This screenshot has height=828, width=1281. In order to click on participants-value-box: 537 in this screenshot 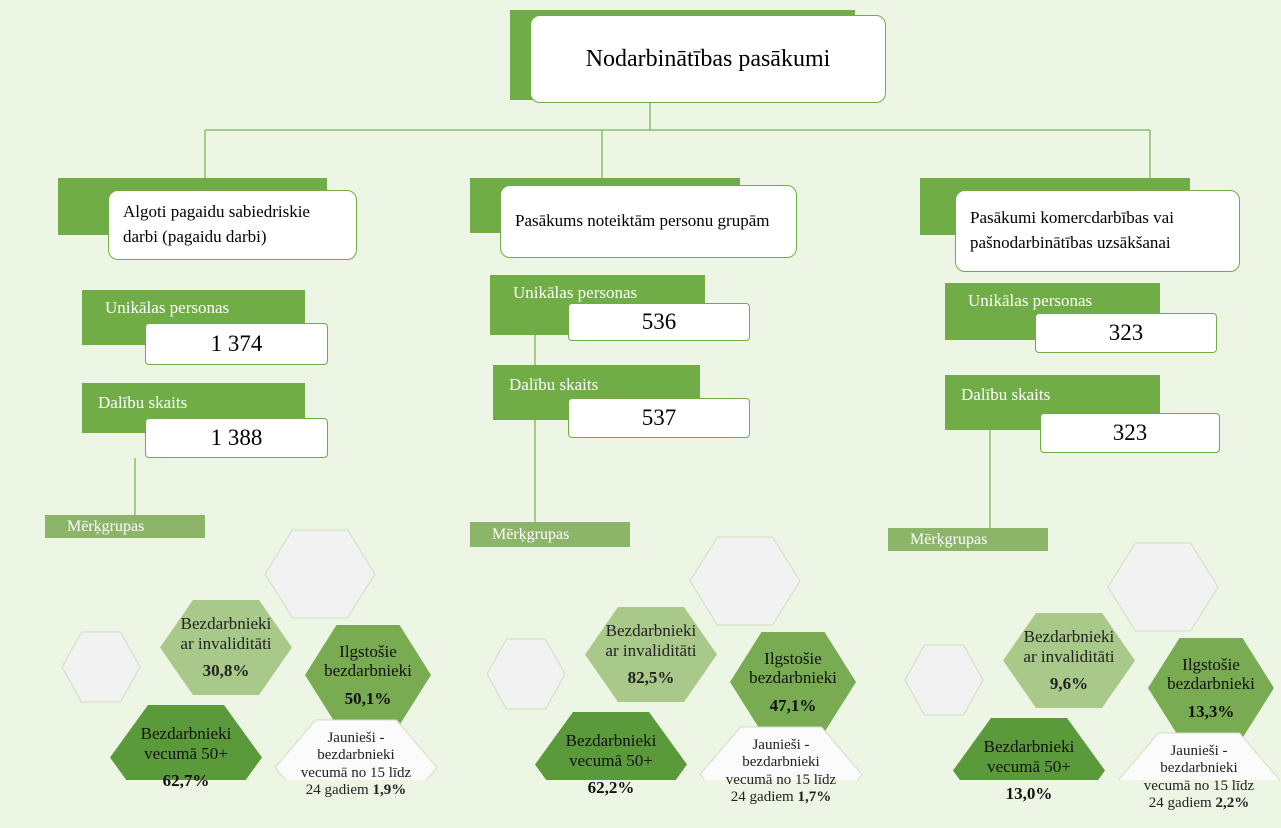, I will do `click(659, 418)`.